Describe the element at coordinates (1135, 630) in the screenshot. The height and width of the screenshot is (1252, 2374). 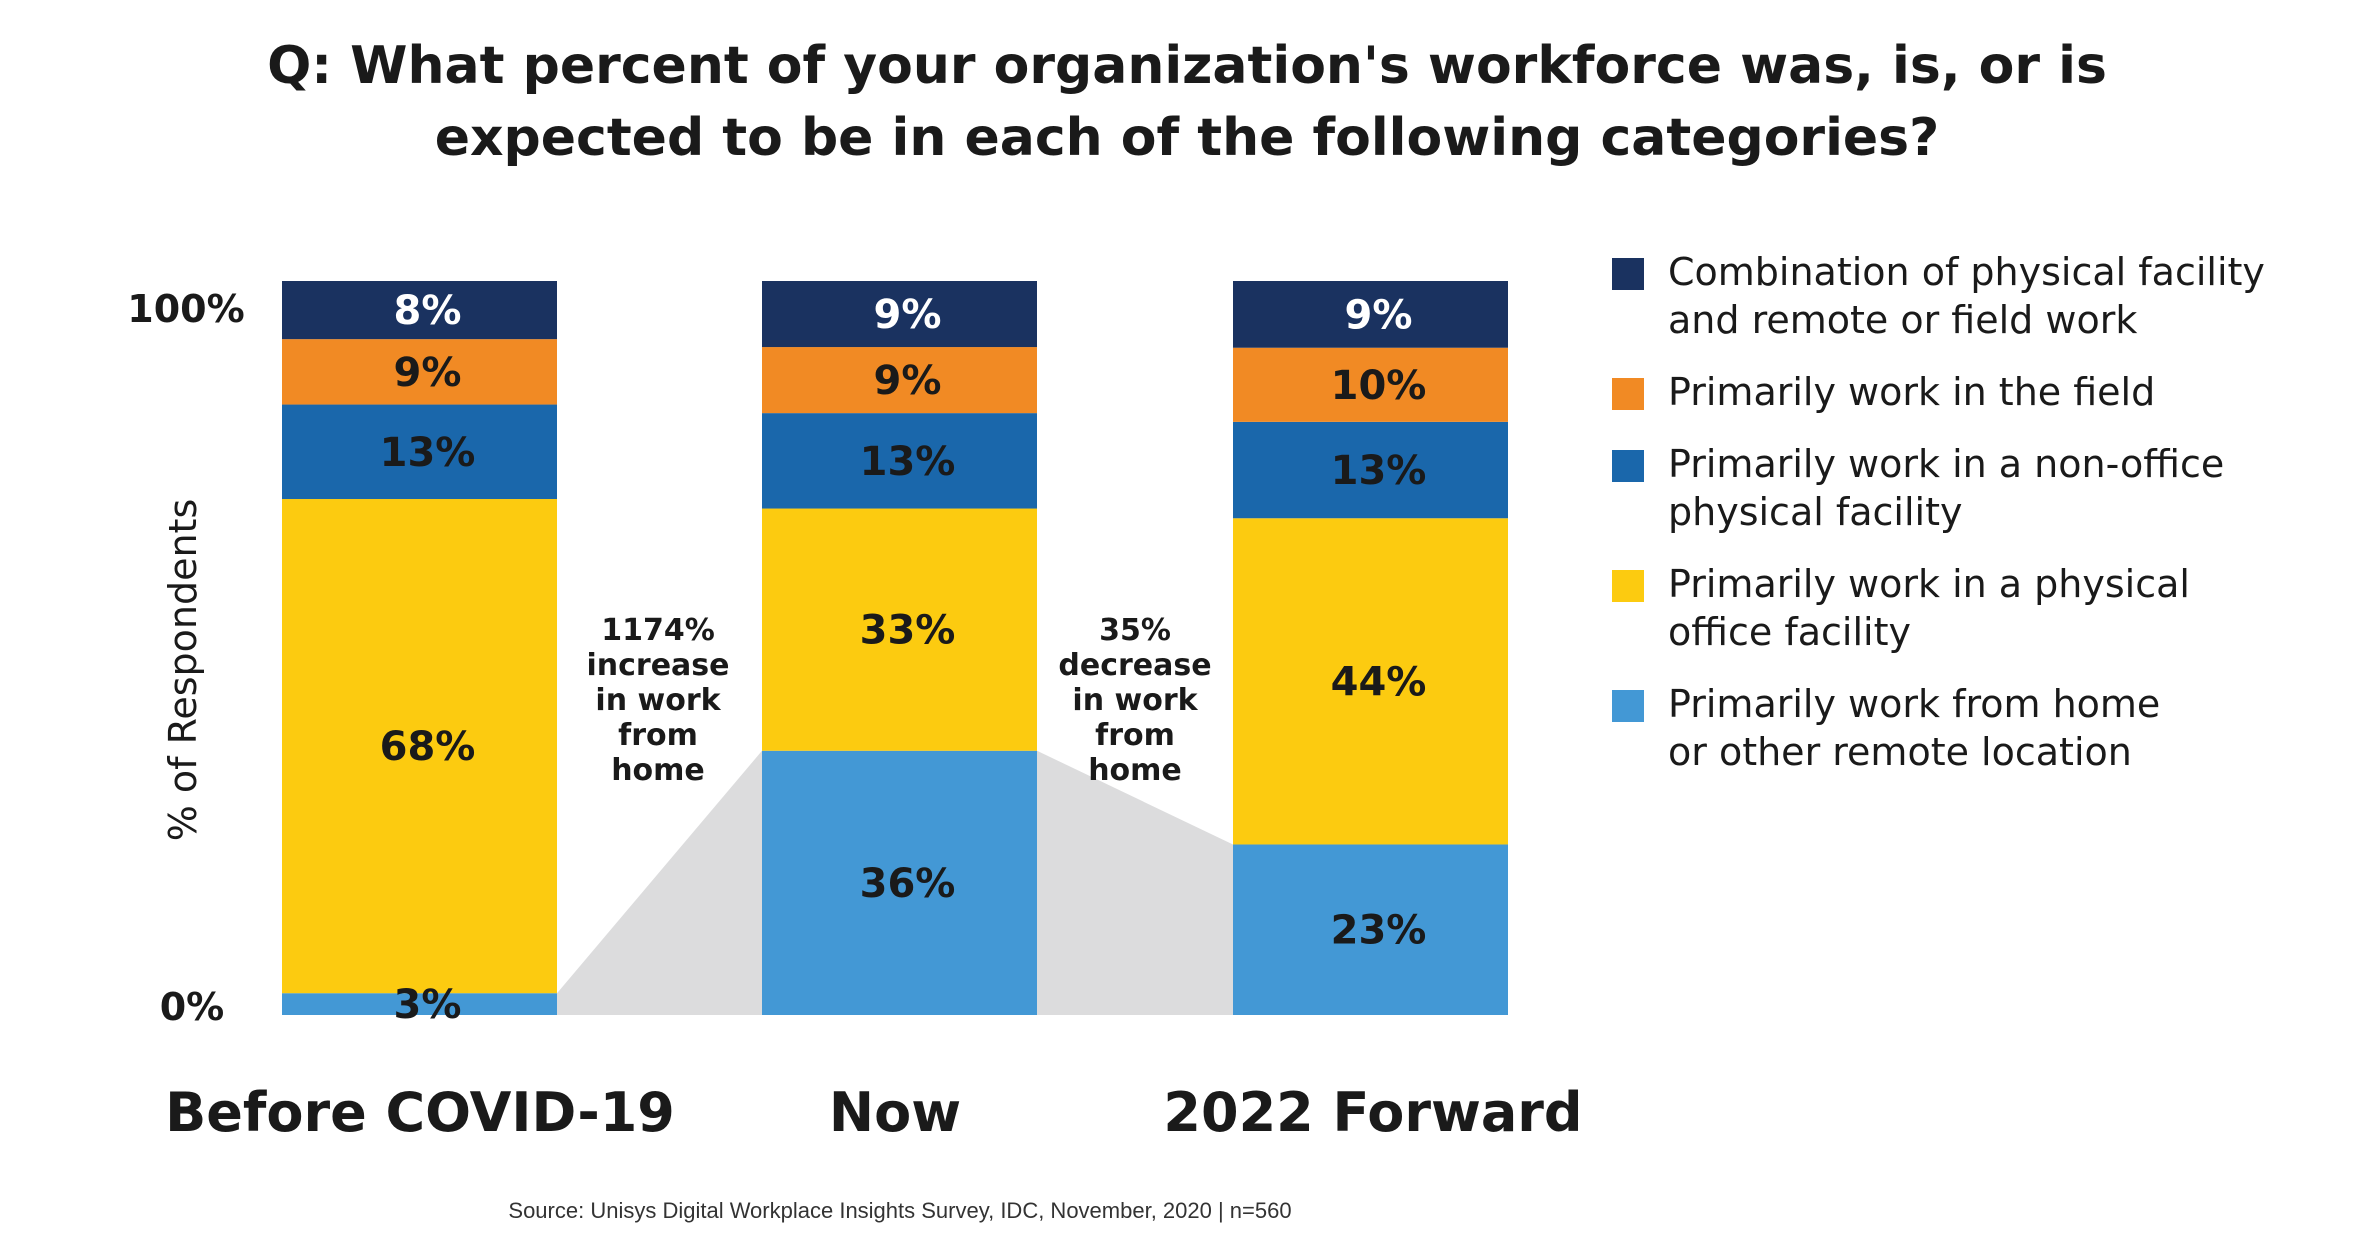
I see `annotation-line: 35%` at that location.